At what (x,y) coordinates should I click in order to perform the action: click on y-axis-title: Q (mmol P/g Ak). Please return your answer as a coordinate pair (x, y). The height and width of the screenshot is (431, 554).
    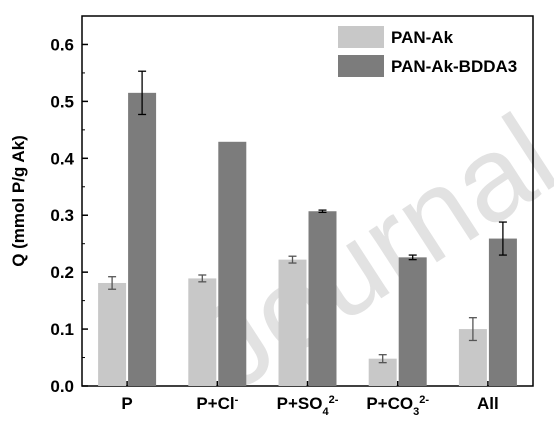
    Looking at the image, I should click on (18, 201).